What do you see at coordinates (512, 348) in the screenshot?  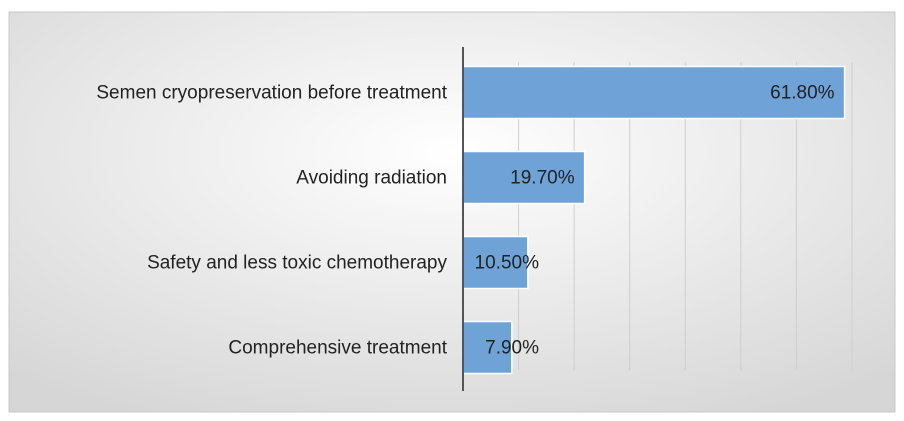 I see `data-label: 7.90%` at bounding box center [512, 348].